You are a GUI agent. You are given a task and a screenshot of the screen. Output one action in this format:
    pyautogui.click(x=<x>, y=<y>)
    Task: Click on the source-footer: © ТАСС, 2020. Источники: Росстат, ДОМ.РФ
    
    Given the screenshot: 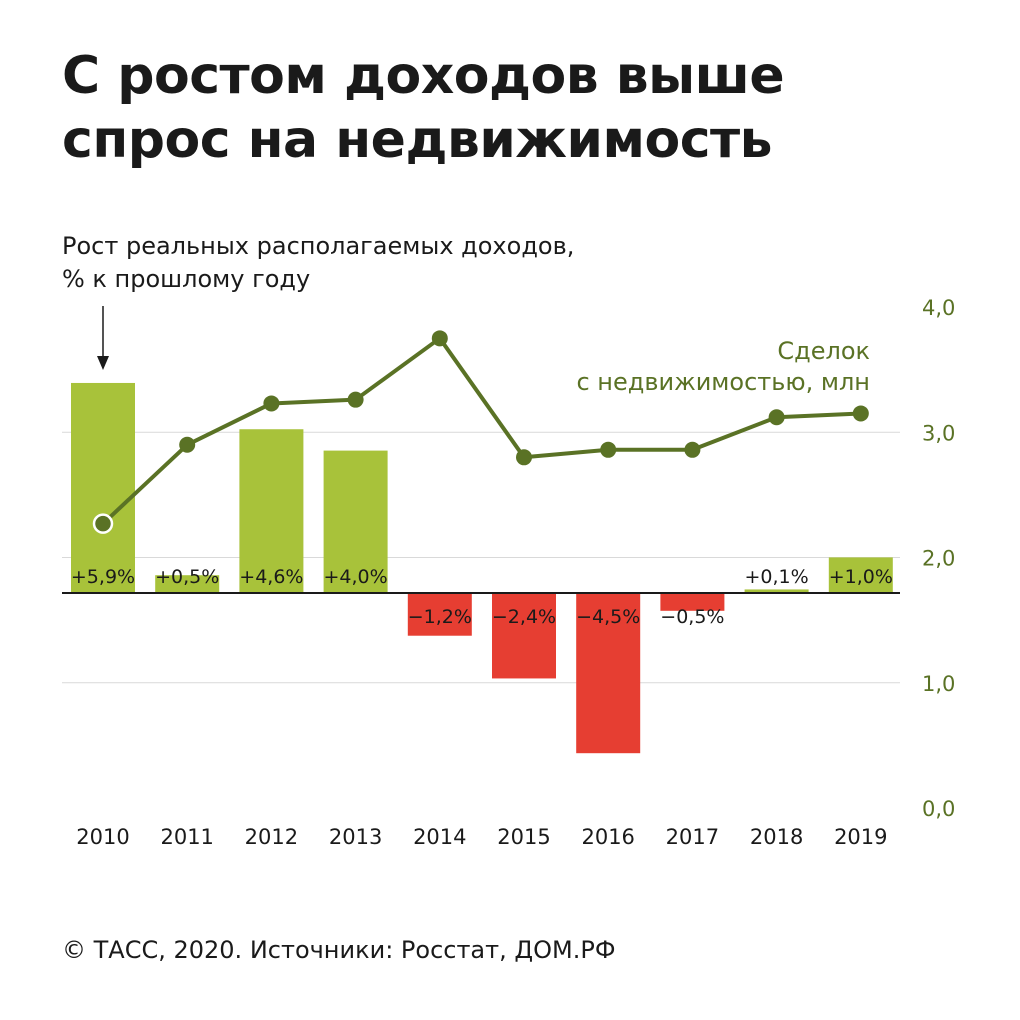 What is the action you would take?
    pyautogui.click(x=339, y=950)
    